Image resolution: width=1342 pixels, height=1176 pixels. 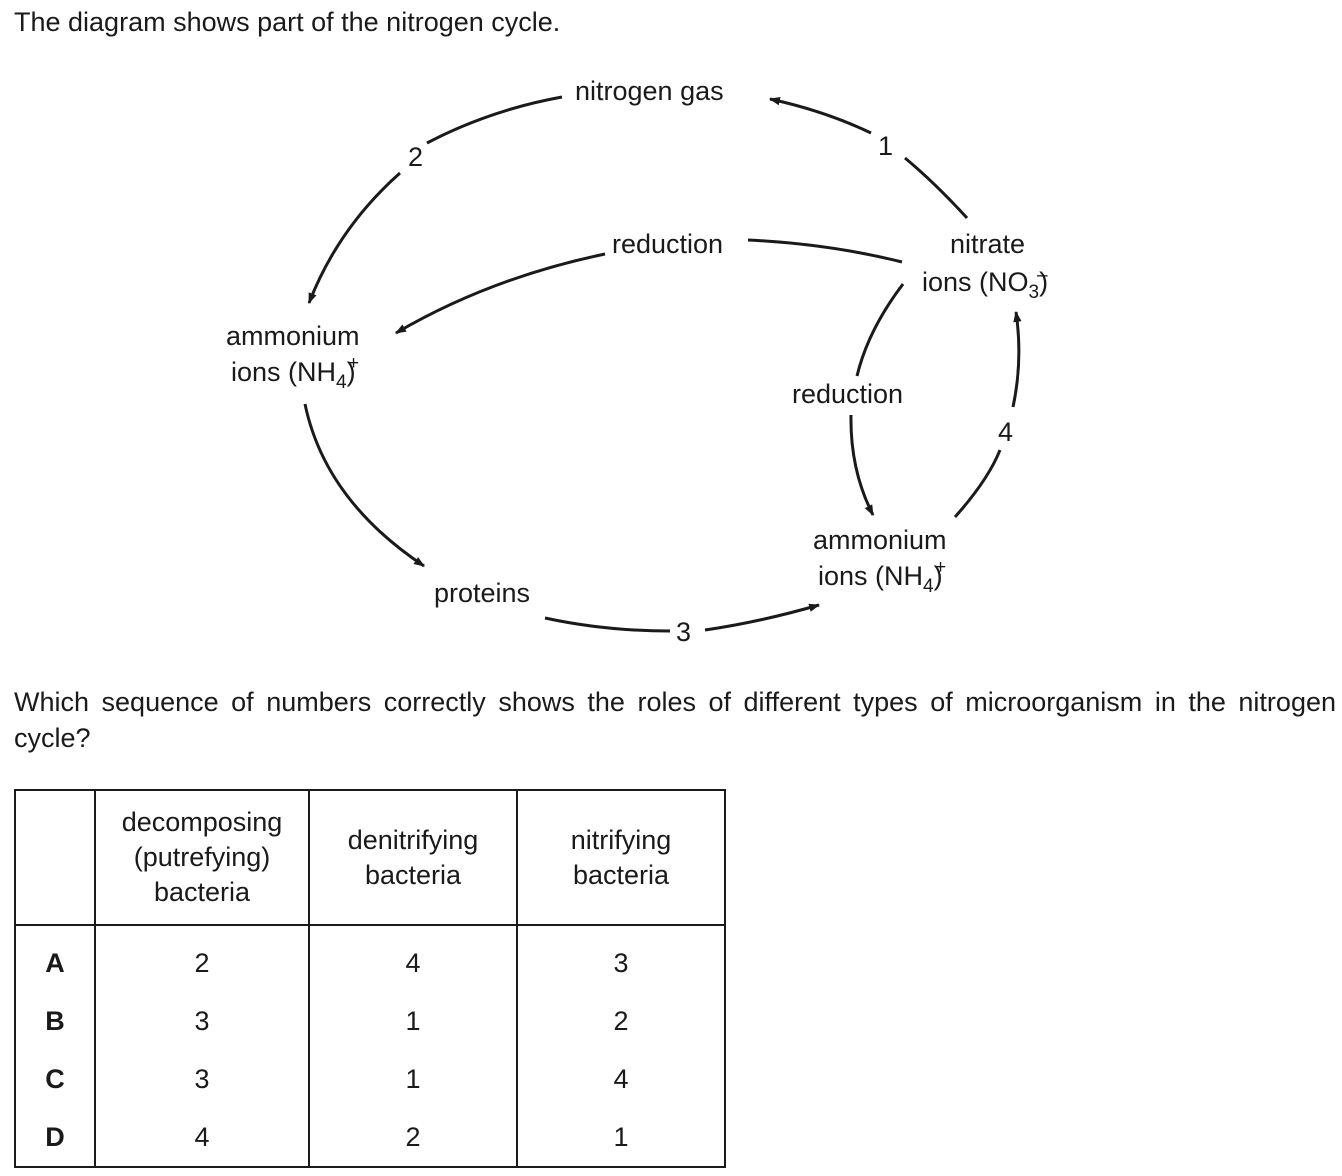 What do you see at coordinates (987, 244) in the screenshot?
I see `node-nitrate-line1: nitrate` at bounding box center [987, 244].